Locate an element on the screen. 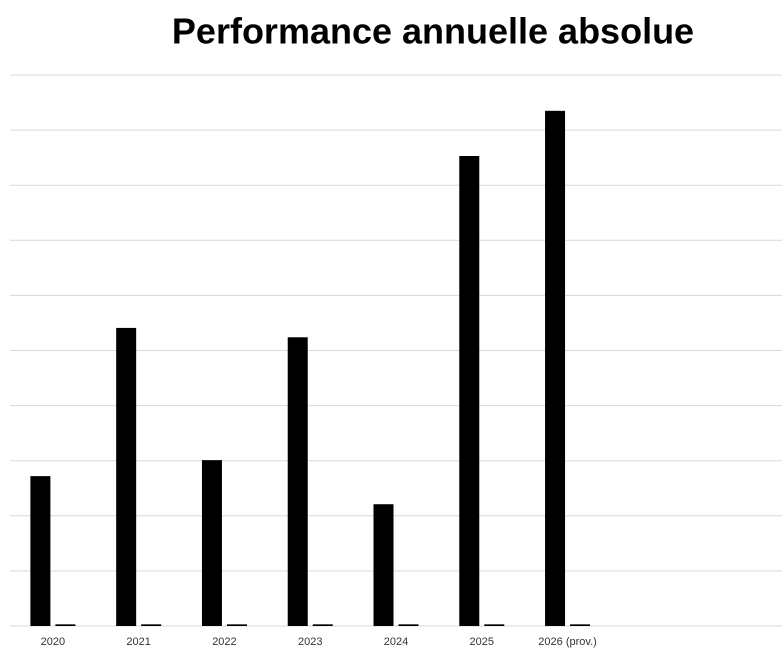  x-tick-label: 2020 is located at coordinates (53, 642).